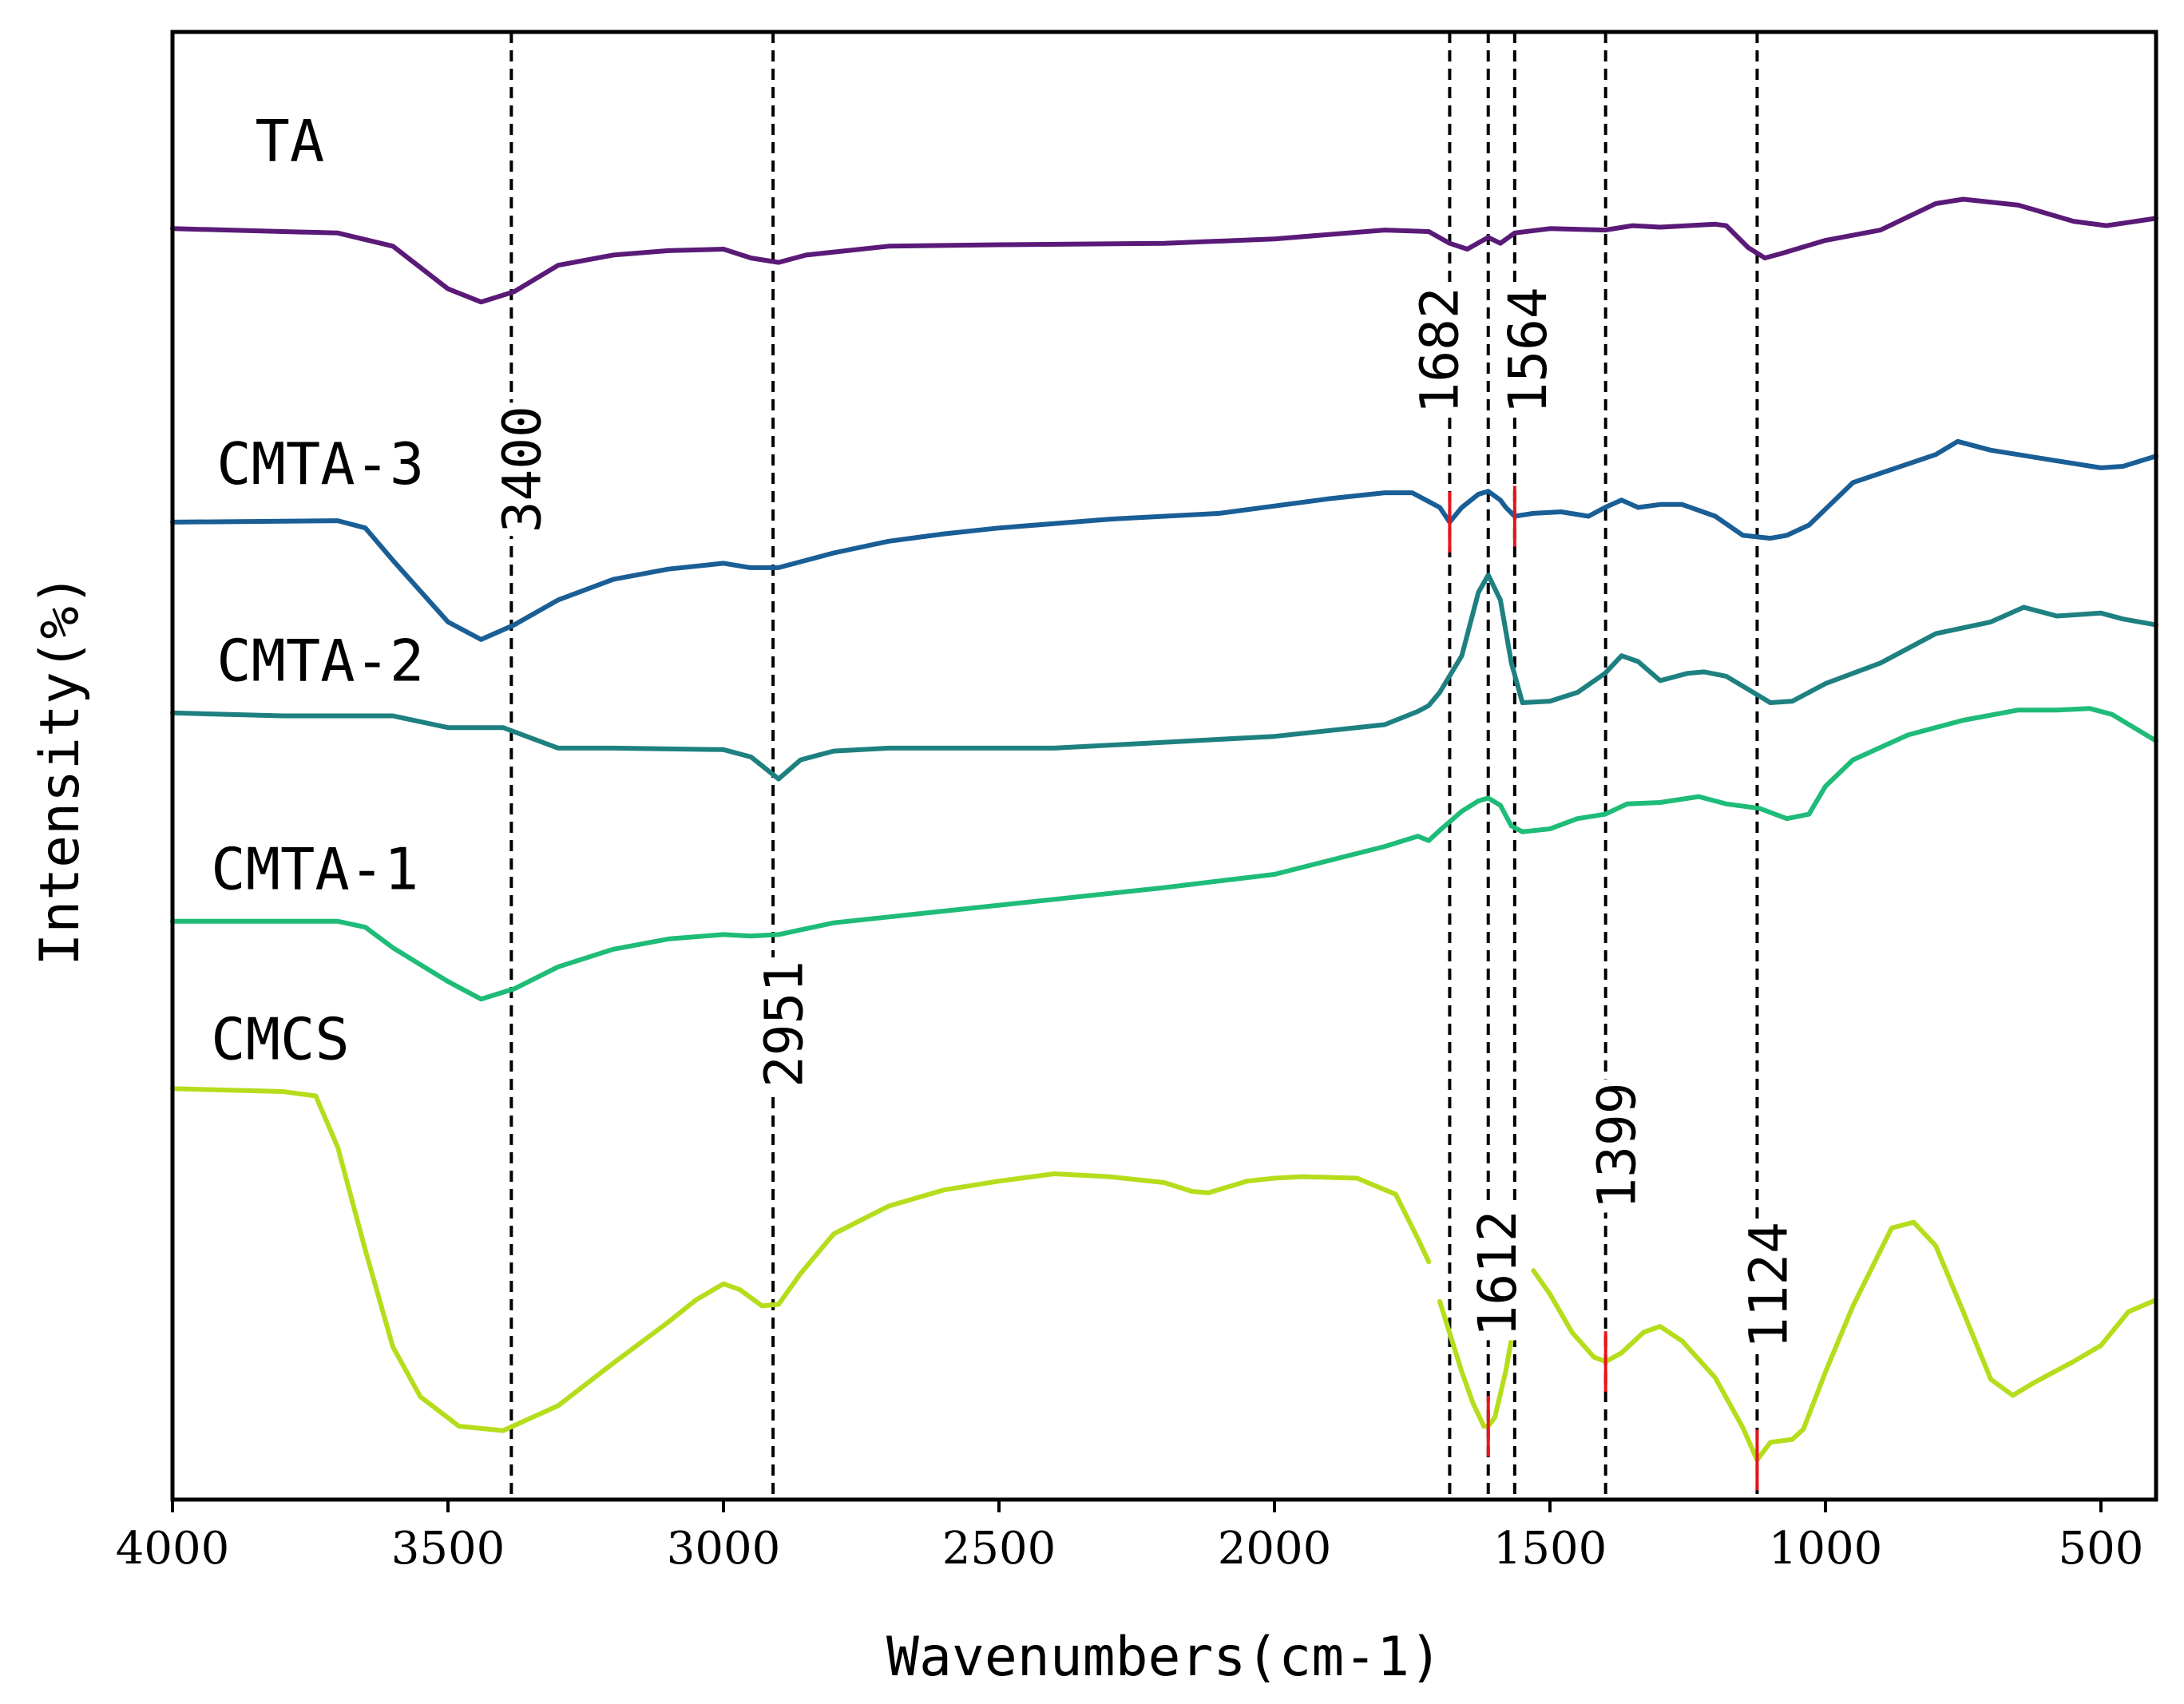  Describe the element at coordinates (2101, 1549) in the screenshot. I see `x-tick-label-500: 500` at that location.